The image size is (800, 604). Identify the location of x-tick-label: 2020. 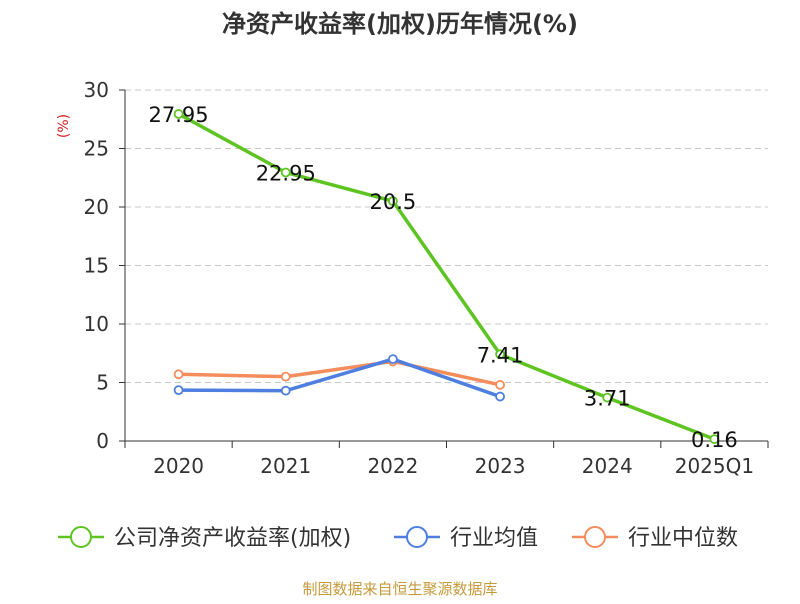
(178, 466).